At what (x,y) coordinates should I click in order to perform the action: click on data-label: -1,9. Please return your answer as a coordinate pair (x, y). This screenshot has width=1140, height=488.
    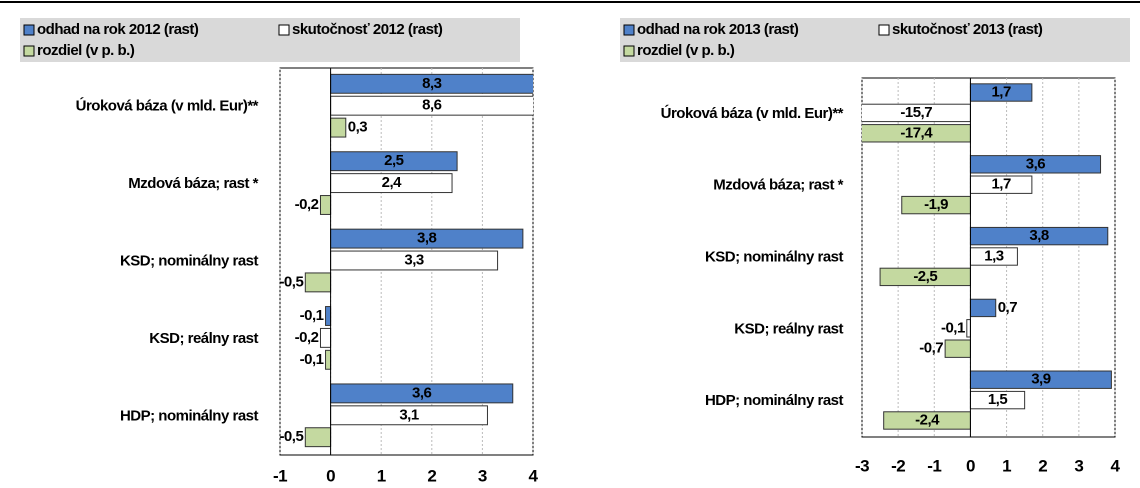
    Looking at the image, I should click on (936, 204).